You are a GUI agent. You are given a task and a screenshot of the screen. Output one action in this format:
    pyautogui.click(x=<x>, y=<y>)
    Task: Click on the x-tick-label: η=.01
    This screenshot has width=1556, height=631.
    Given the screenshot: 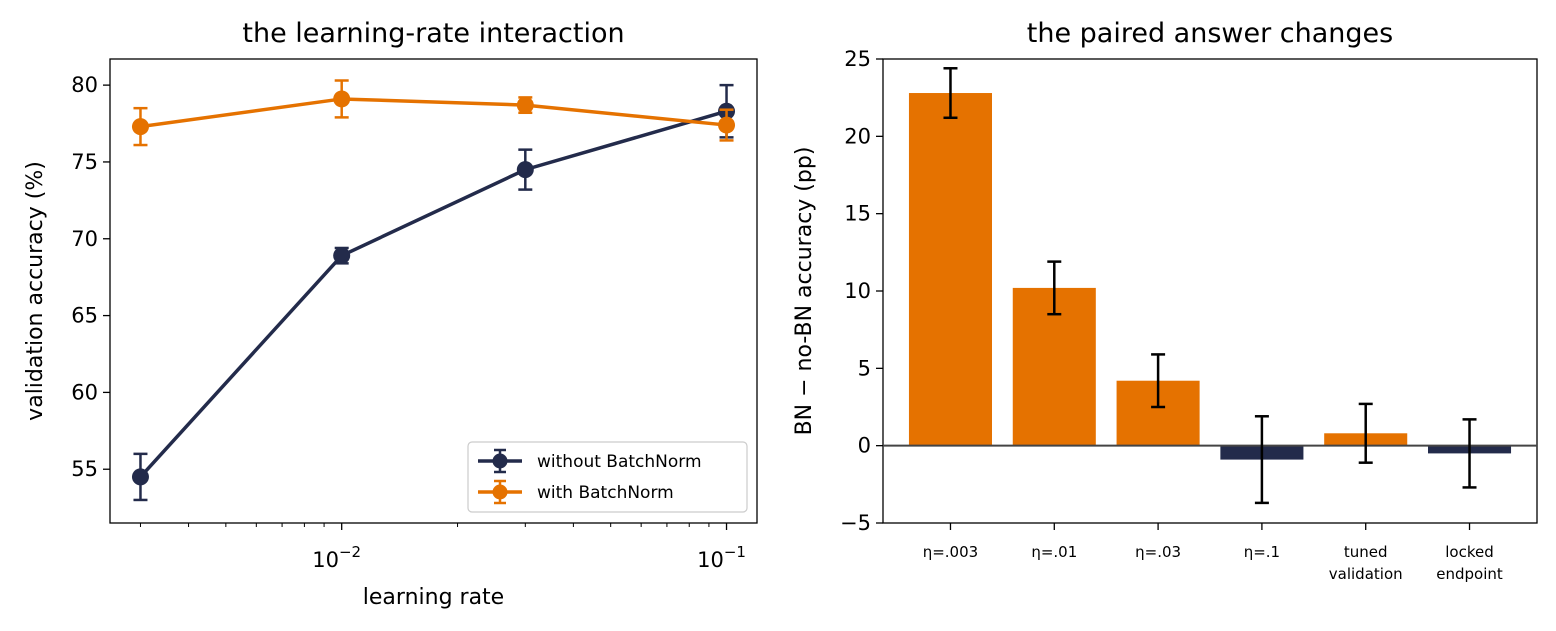 What is the action you would take?
    pyautogui.click(x=1054, y=552)
    